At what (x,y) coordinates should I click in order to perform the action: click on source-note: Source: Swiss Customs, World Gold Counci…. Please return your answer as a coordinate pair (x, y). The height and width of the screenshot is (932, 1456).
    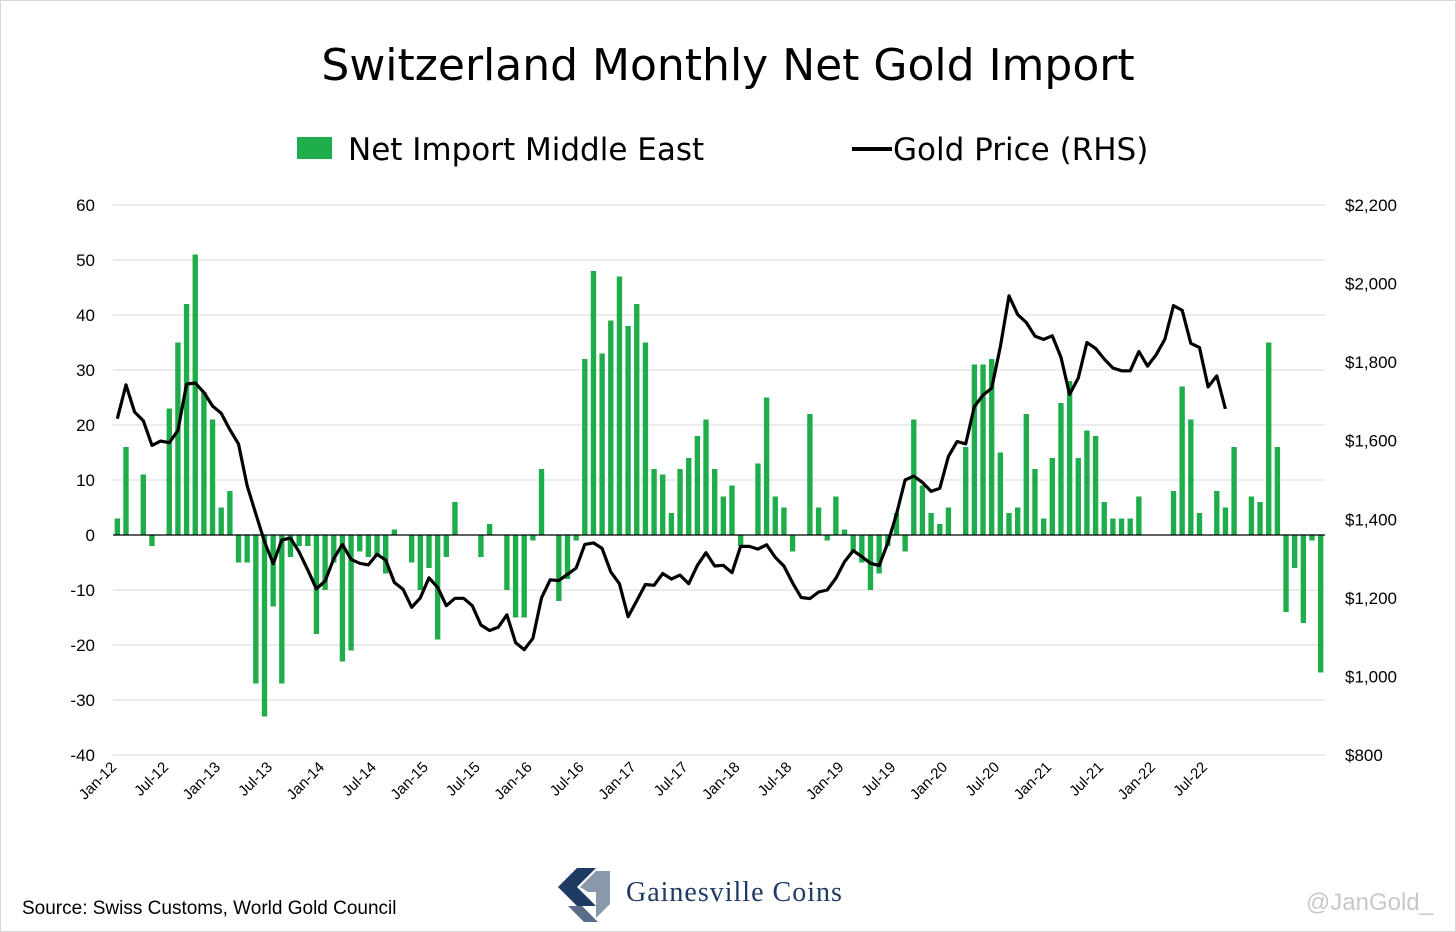
    Looking at the image, I should click on (209, 908).